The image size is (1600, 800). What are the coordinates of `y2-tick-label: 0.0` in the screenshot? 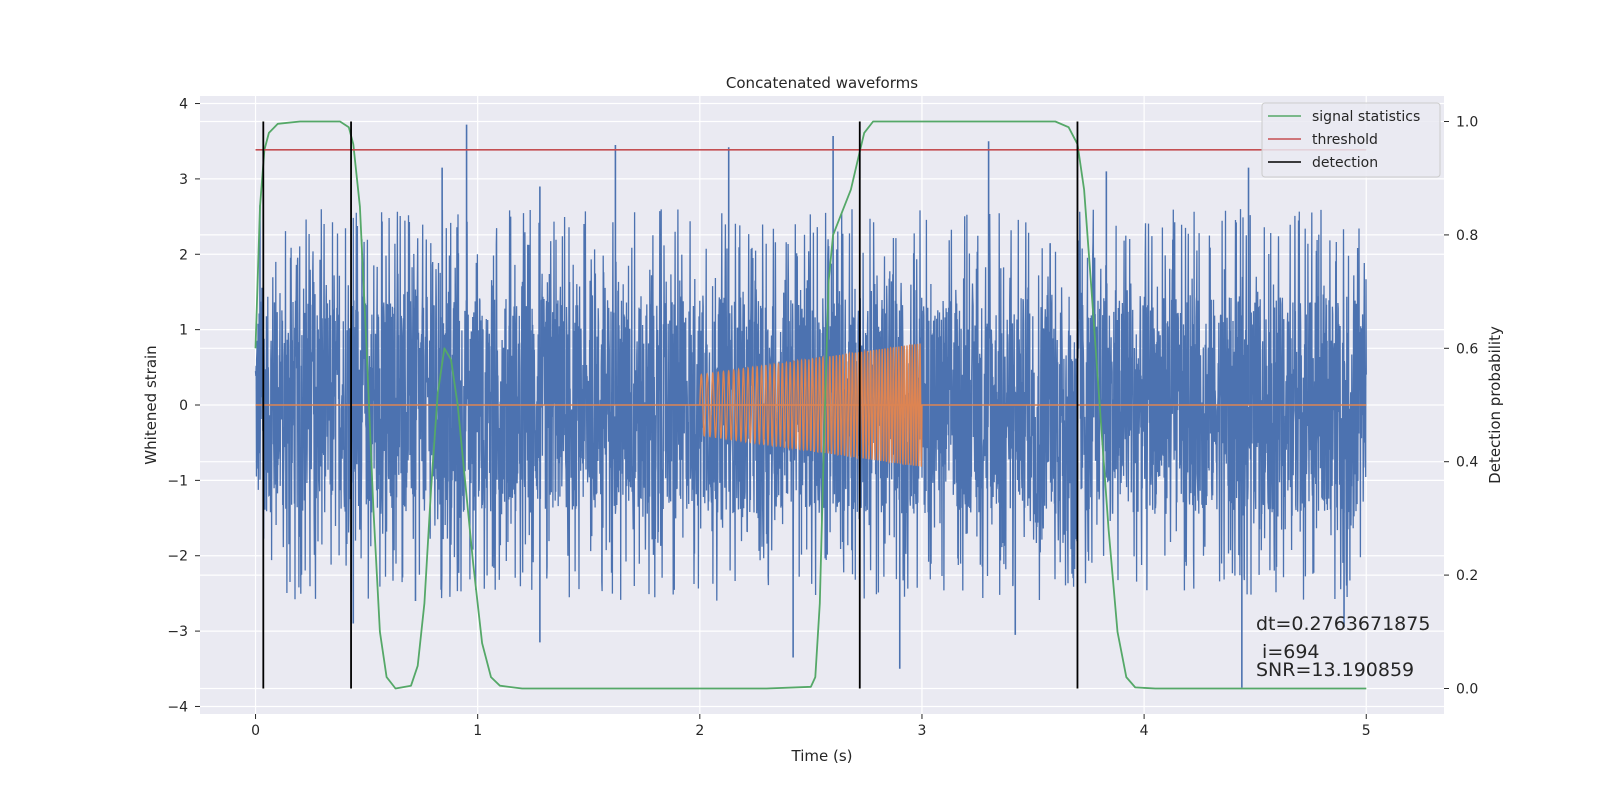 It's located at (1467, 689).